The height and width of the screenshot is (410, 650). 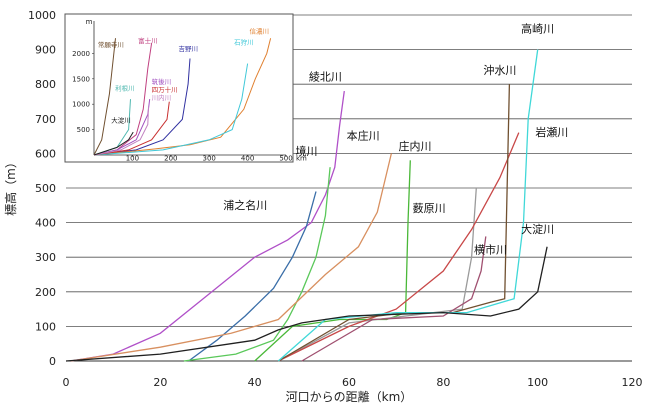 What do you see at coordinates (245, 205) in the screenshot?
I see `river-label: 浦之名川` at bounding box center [245, 205].